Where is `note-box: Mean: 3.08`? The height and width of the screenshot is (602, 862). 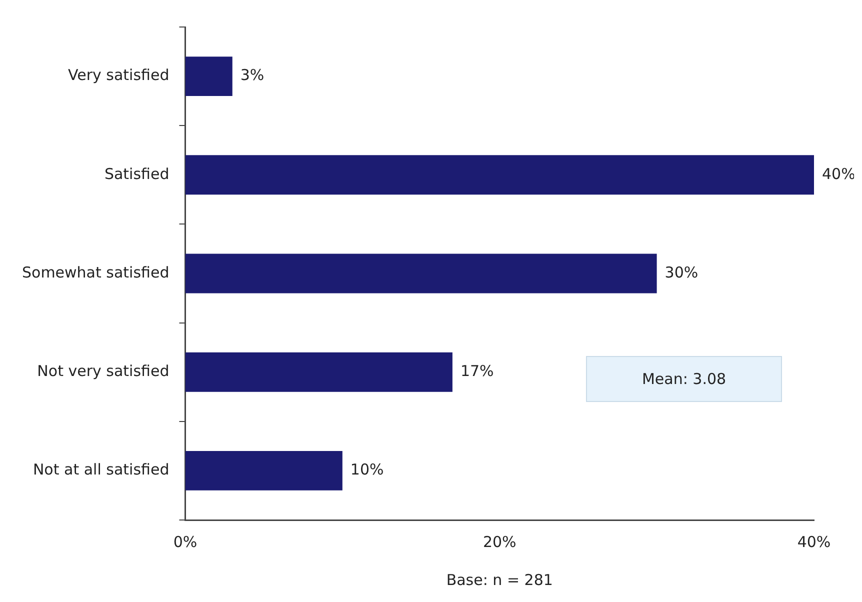
note-box: Mean: 3.08 is located at coordinates (684, 379).